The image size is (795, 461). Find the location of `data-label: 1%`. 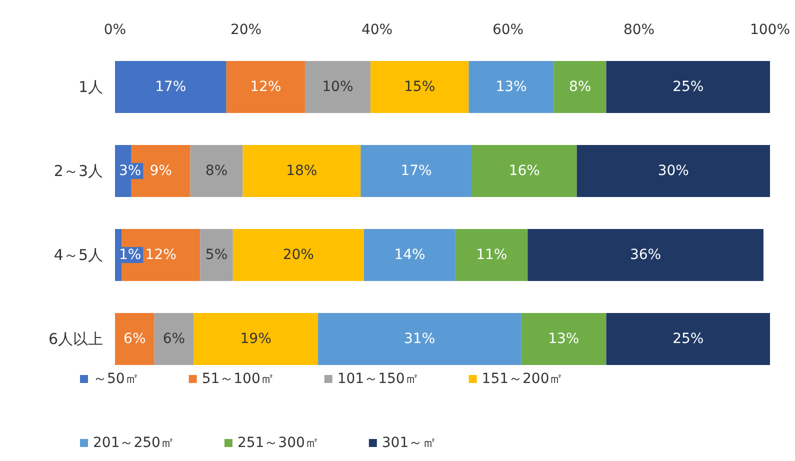

data-label: 1% is located at coordinates (130, 255).